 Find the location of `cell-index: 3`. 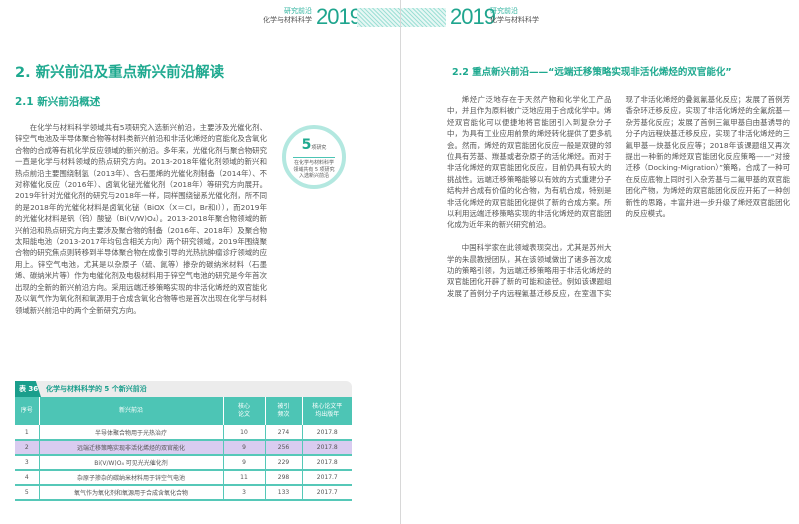

cell-index: 3 is located at coordinates (27, 463).